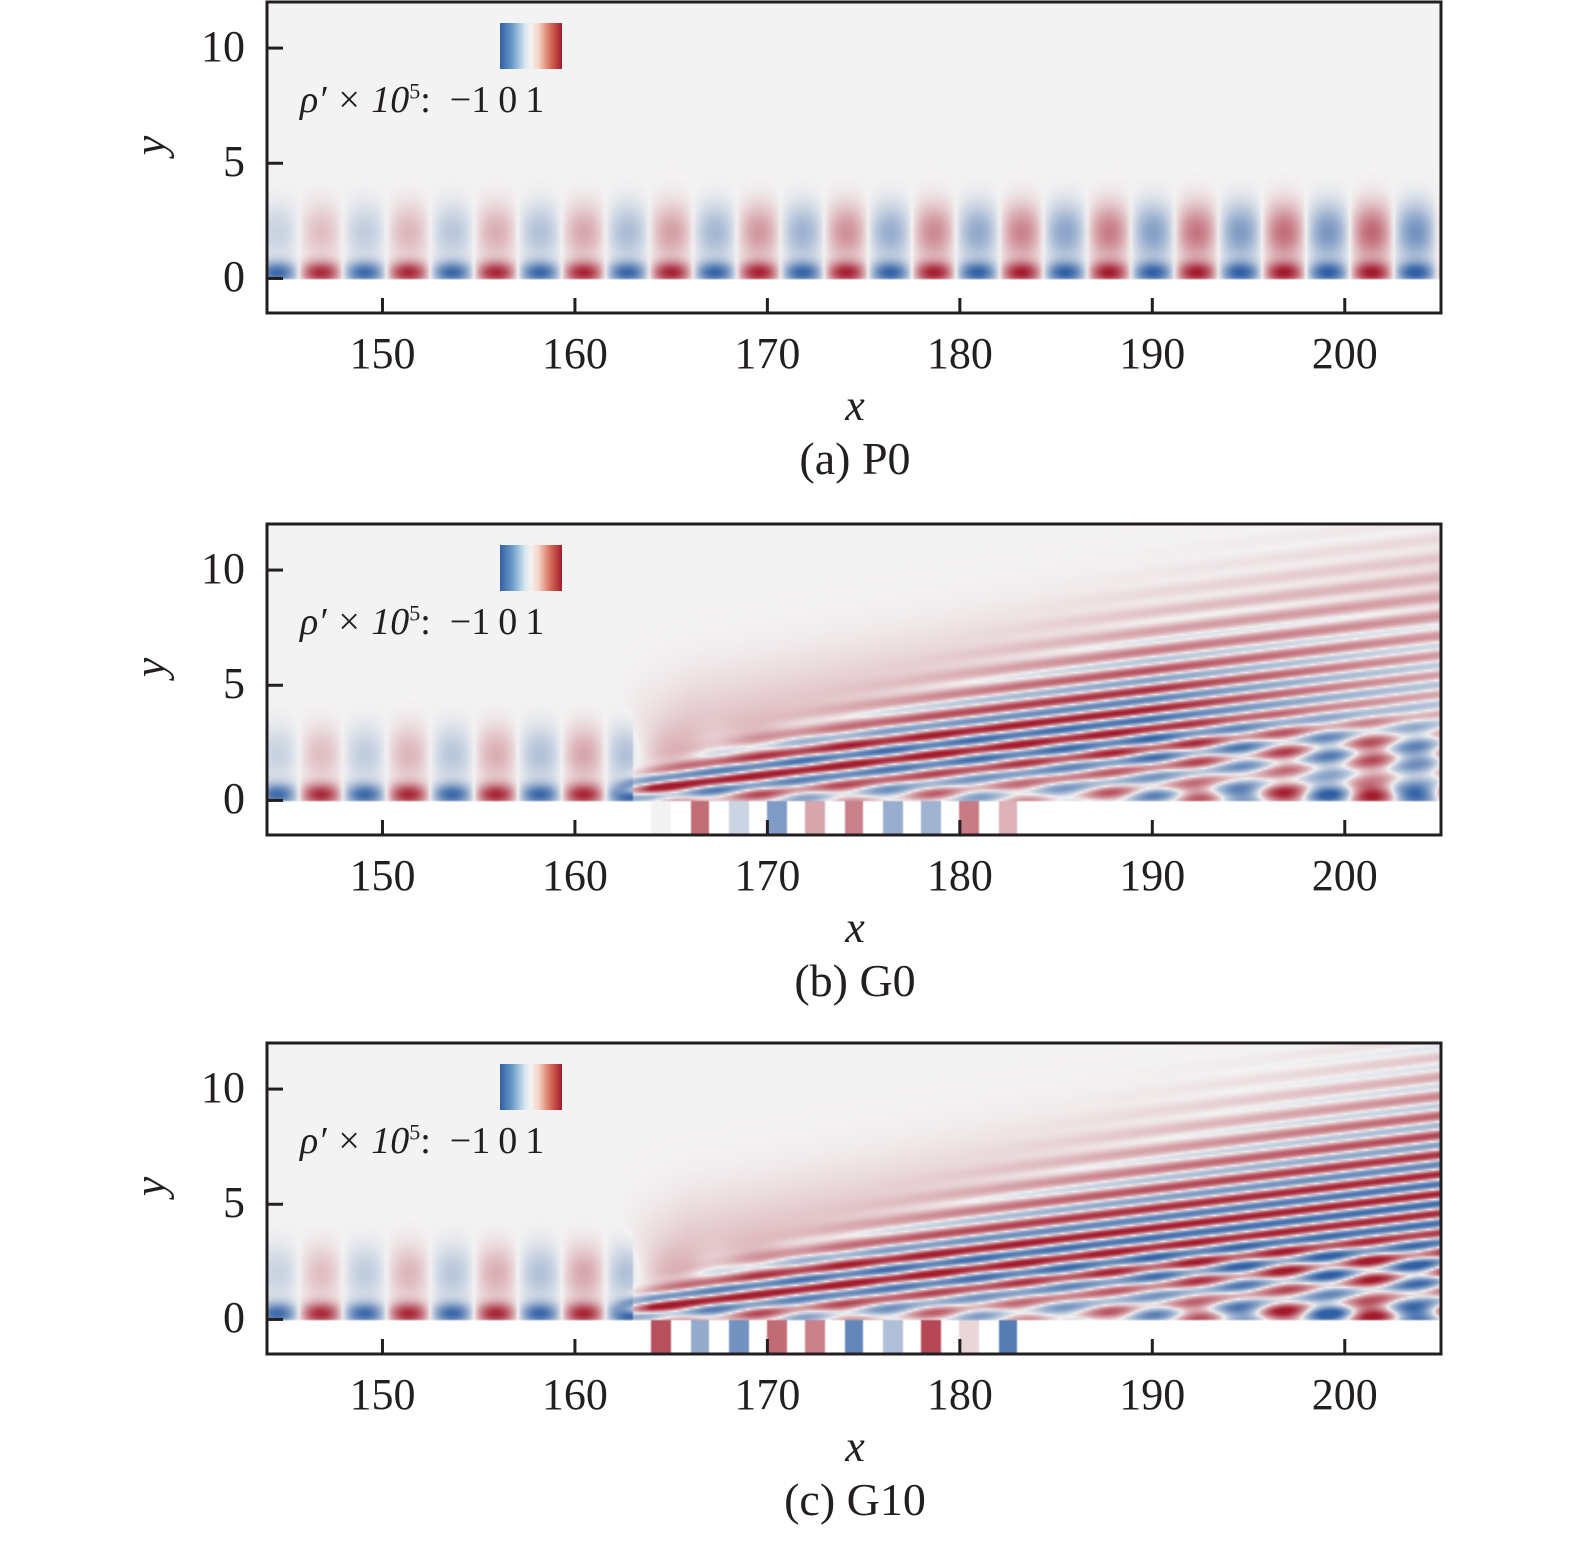 The width and height of the screenshot is (1575, 1561). What do you see at coordinates (855, 980) in the screenshot?
I see `panel-caption: (b) G0` at bounding box center [855, 980].